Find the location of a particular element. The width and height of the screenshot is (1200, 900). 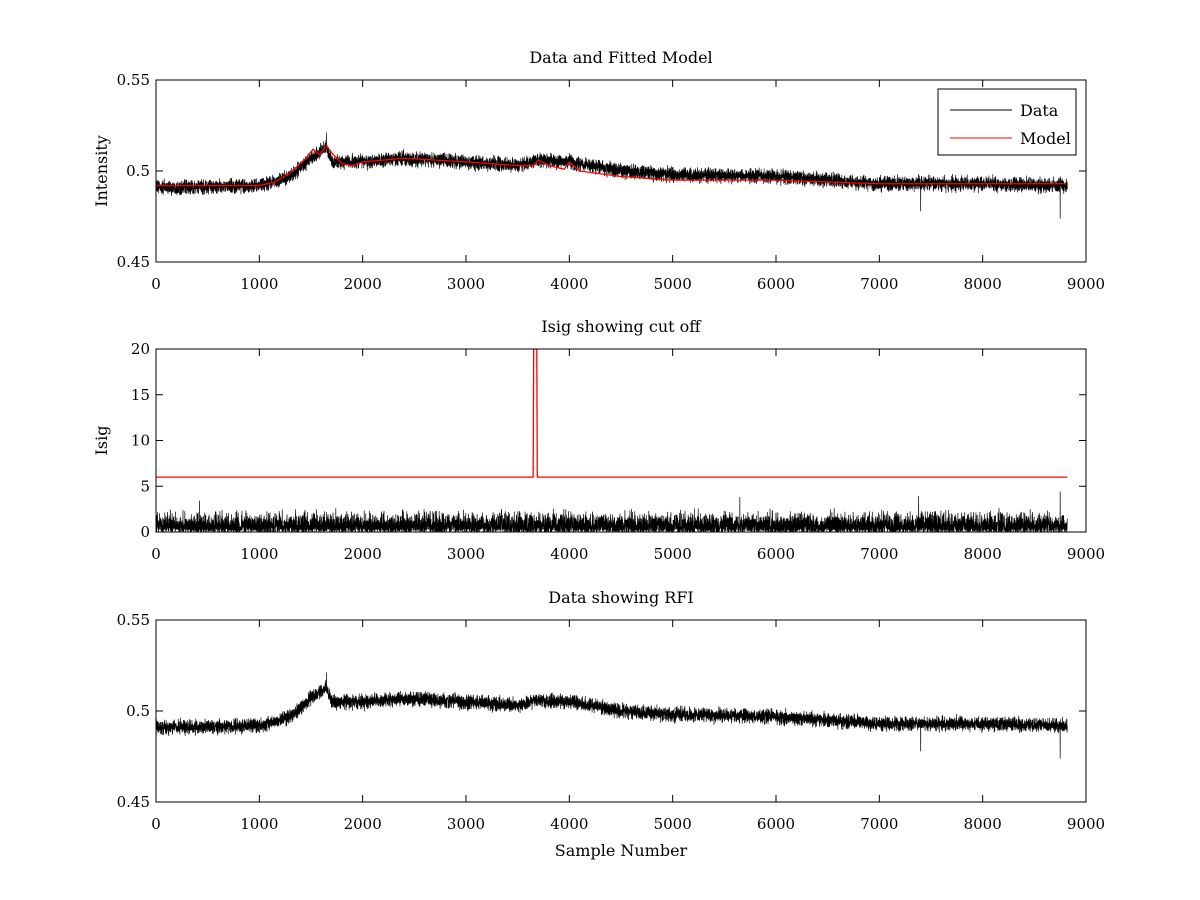

chart-1-title: Data and Fitted Model is located at coordinates (620, 57).